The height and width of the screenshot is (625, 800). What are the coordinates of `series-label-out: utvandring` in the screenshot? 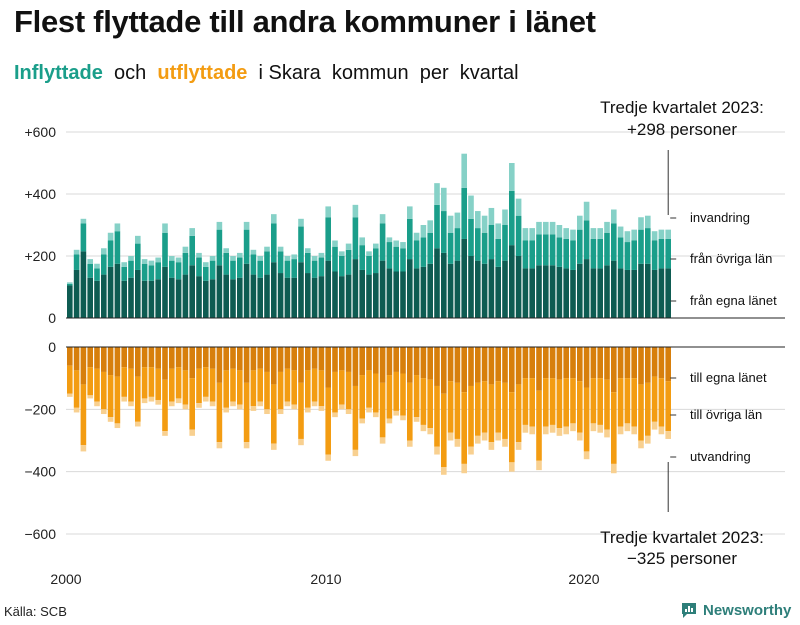 It's located at (720, 456).